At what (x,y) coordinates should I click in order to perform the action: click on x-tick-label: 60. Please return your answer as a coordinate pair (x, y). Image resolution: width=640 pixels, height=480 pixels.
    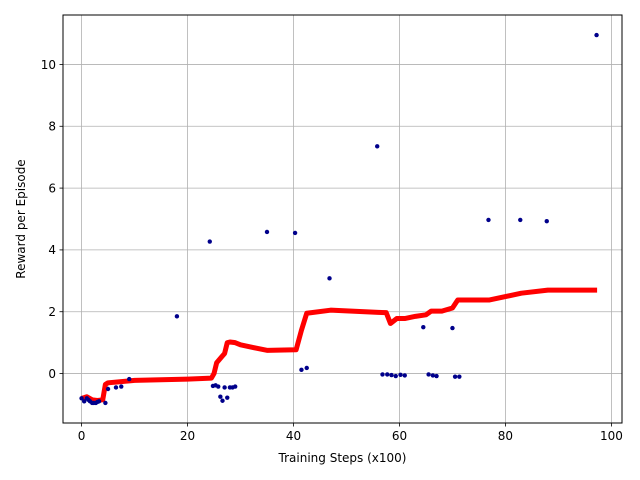
    Looking at the image, I should click on (399, 436).